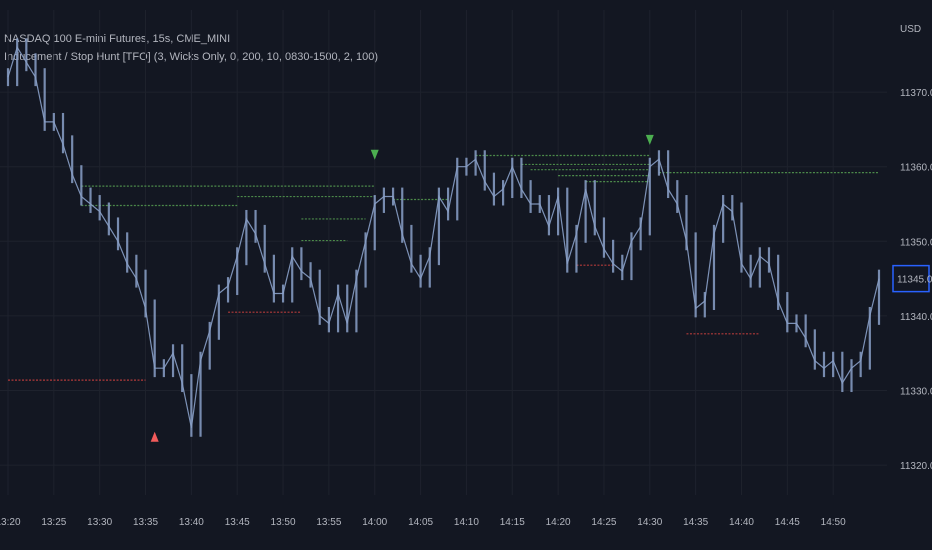 The width and height of the screenshot is (932, 550). I want to click on x-tick-label: 14:05, so click(420, 522).